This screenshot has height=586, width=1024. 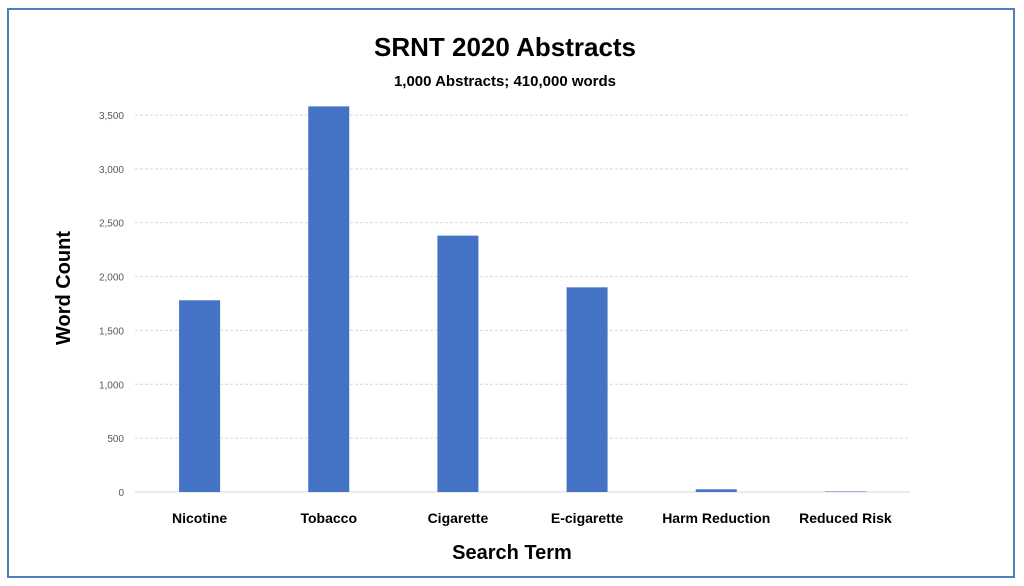 What do you see at coordinates (587, 518) in the screenshot?
I see `x-tick-label: E-cigarette` at bounding box center [587, 518].